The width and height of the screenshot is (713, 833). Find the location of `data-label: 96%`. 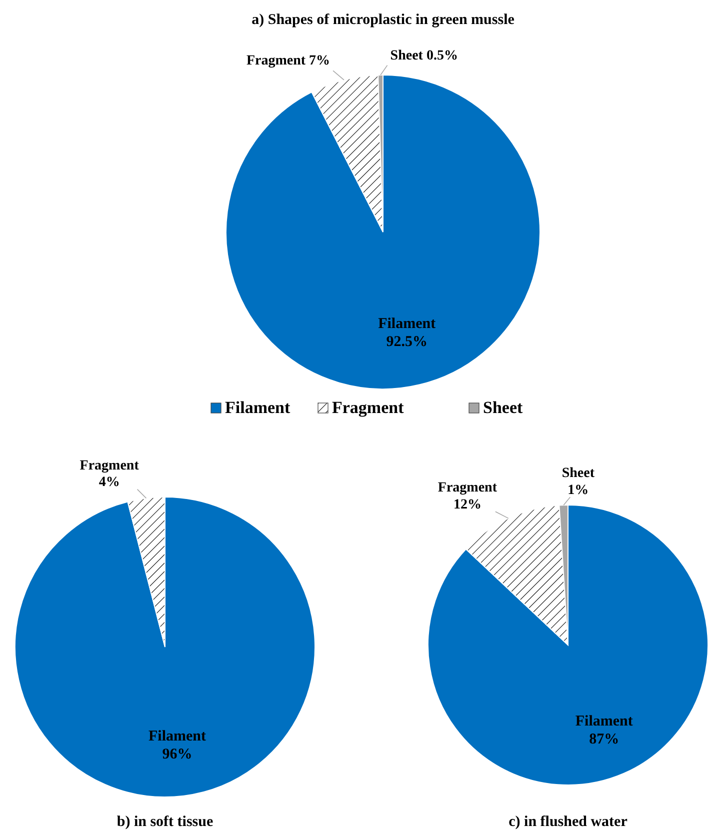

data-label: 96% is located at coordinates (177, 754).